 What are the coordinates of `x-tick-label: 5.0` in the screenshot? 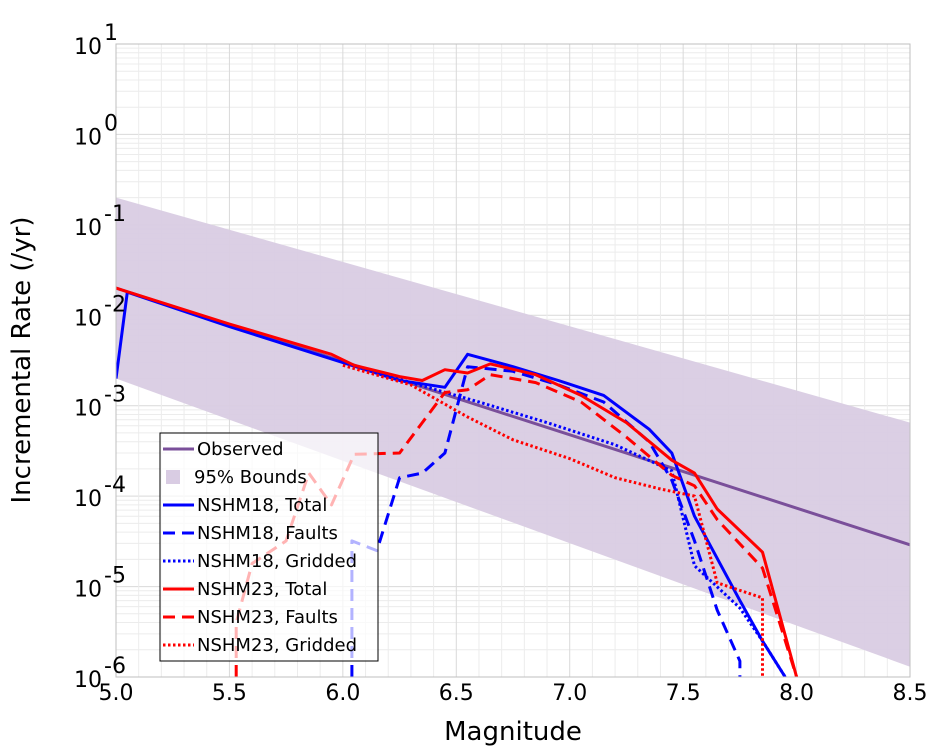 It's located at (116, 693).